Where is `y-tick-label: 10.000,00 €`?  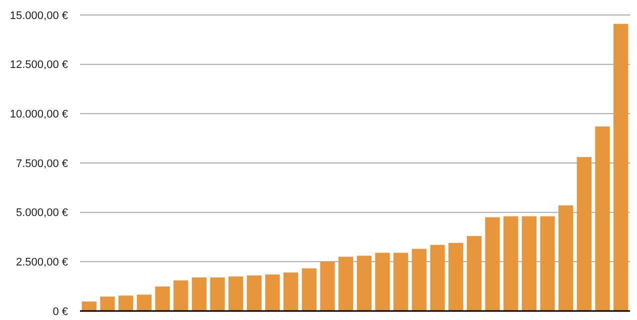
y-tick-label: 10.000,00 € is located at coordinates (39, 114).